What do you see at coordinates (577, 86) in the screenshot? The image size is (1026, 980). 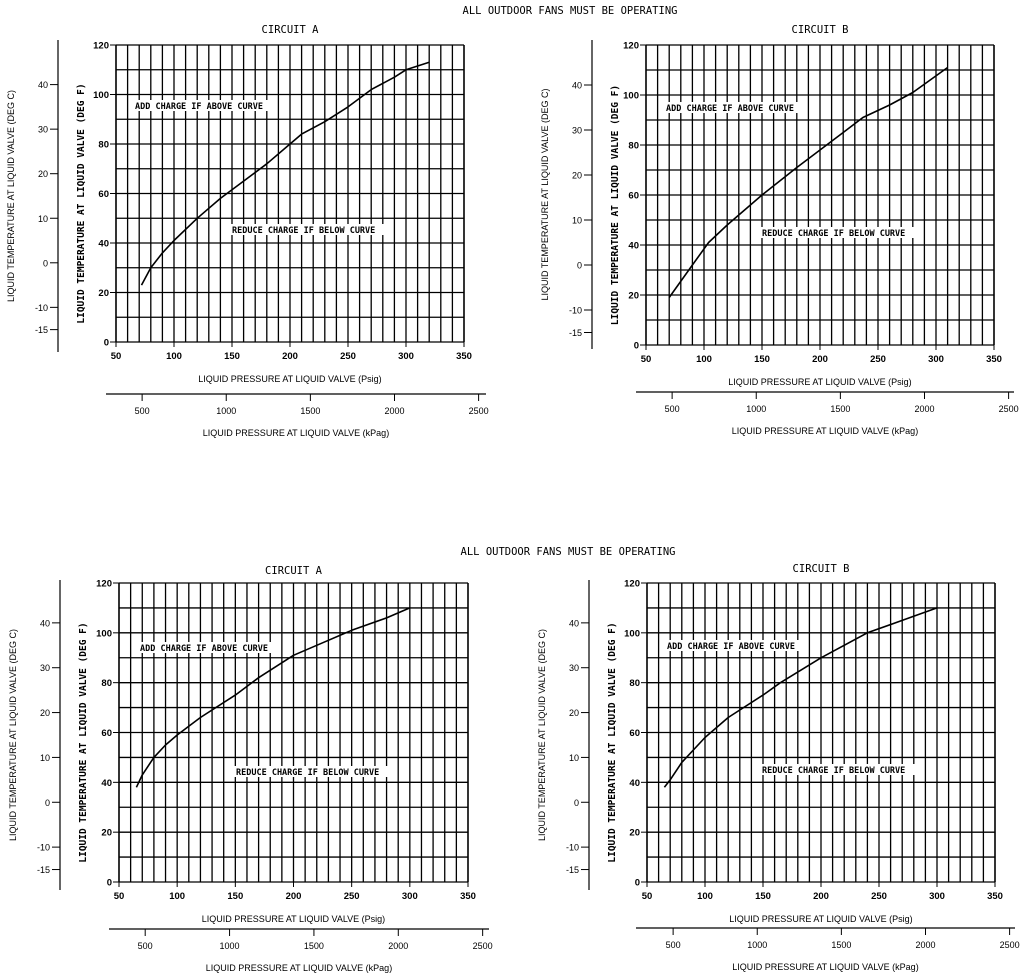 I see `degc-tick-label: 40` at bounding box center [577, 86].